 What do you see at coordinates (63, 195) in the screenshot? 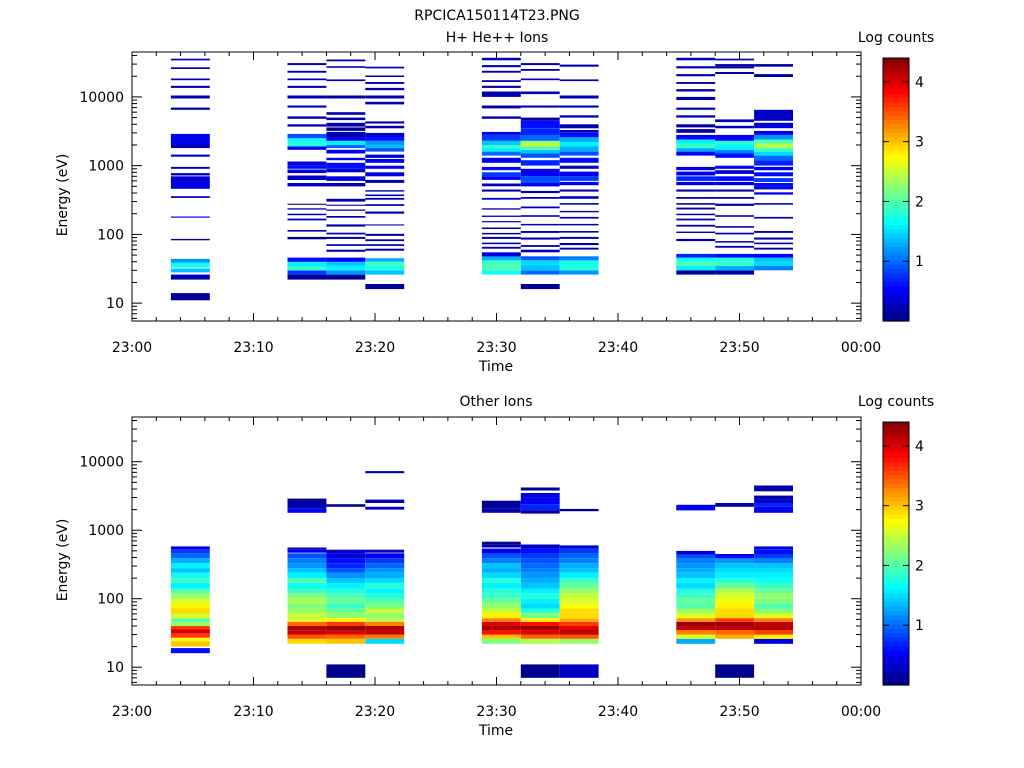
I see `panel-h-ions-ylabel: Energy (eV)` at bounding box center [63, 195].